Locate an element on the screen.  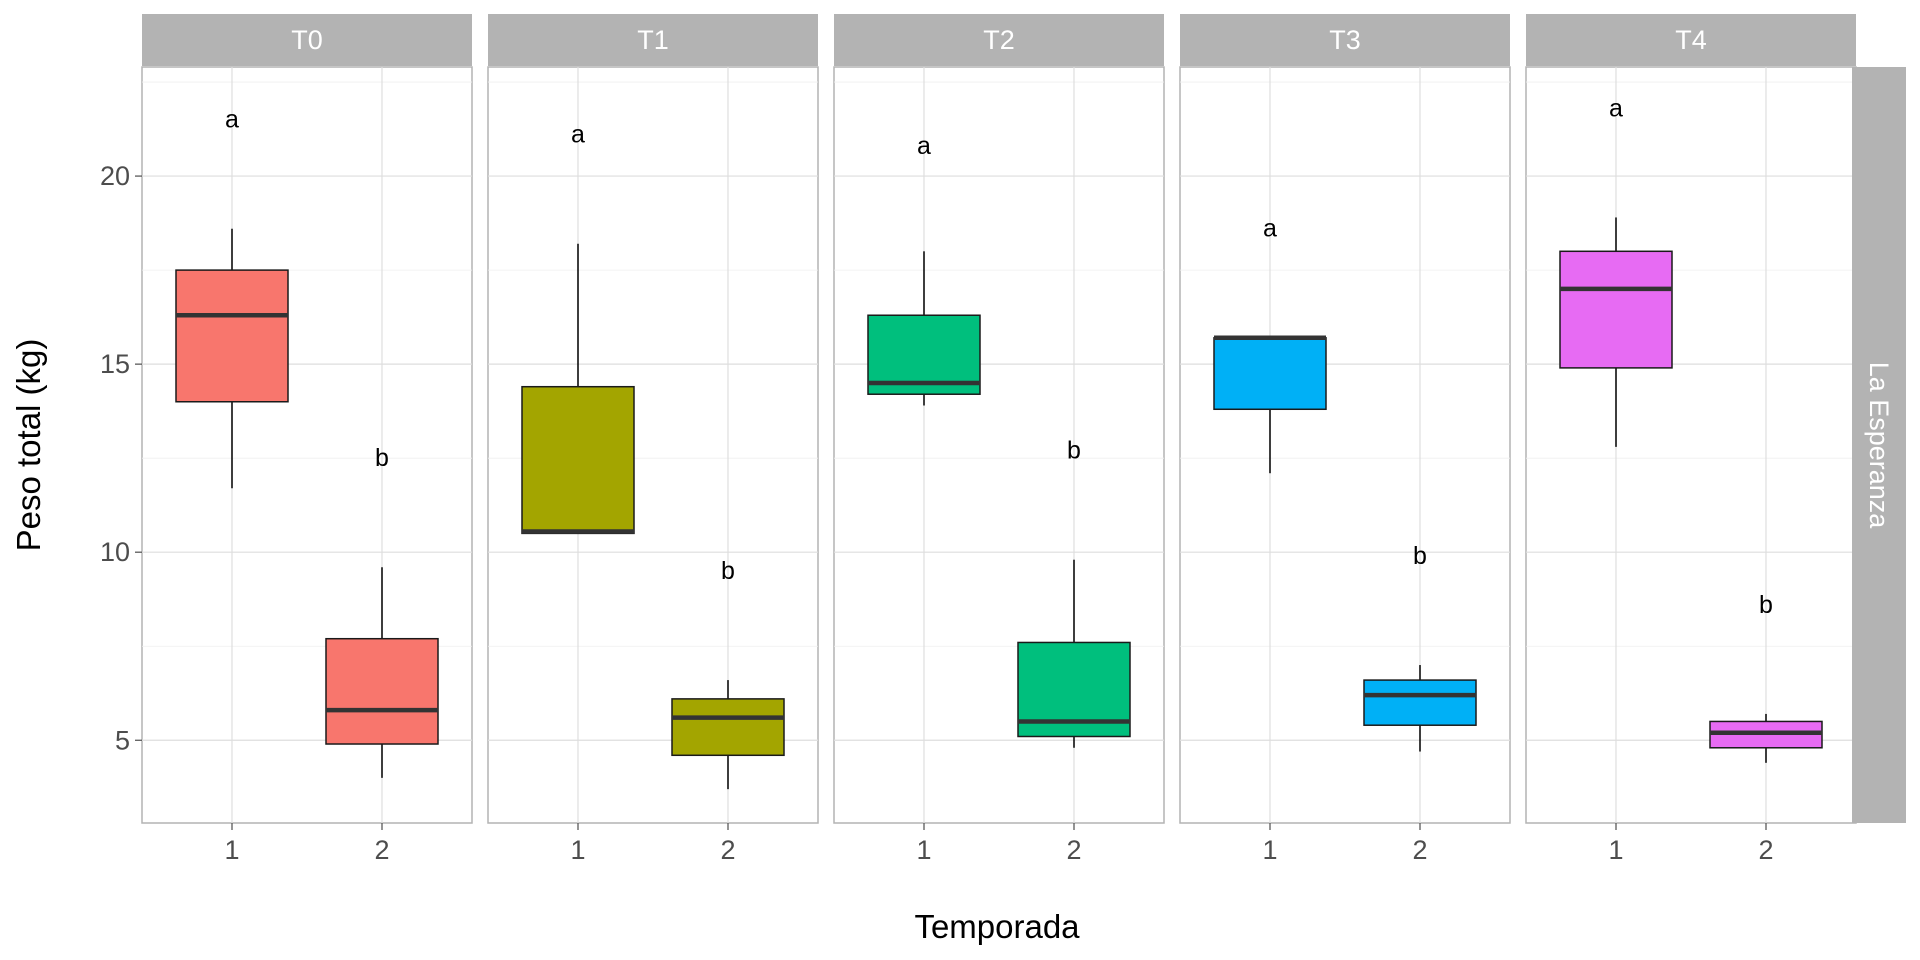
box-t4-2: b is located at coordinates (1766, 677).